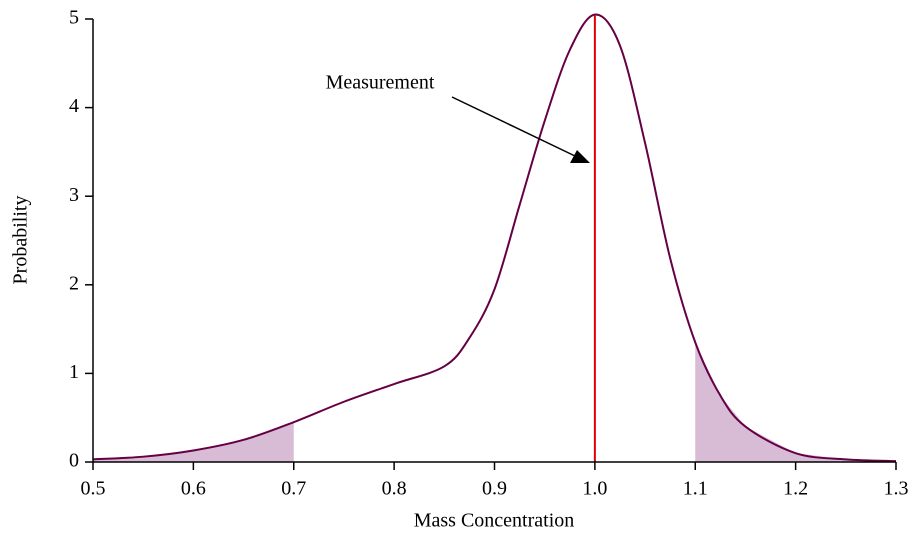  I want to click on x-axis-title: Mass Concentration, so click(494, 521).